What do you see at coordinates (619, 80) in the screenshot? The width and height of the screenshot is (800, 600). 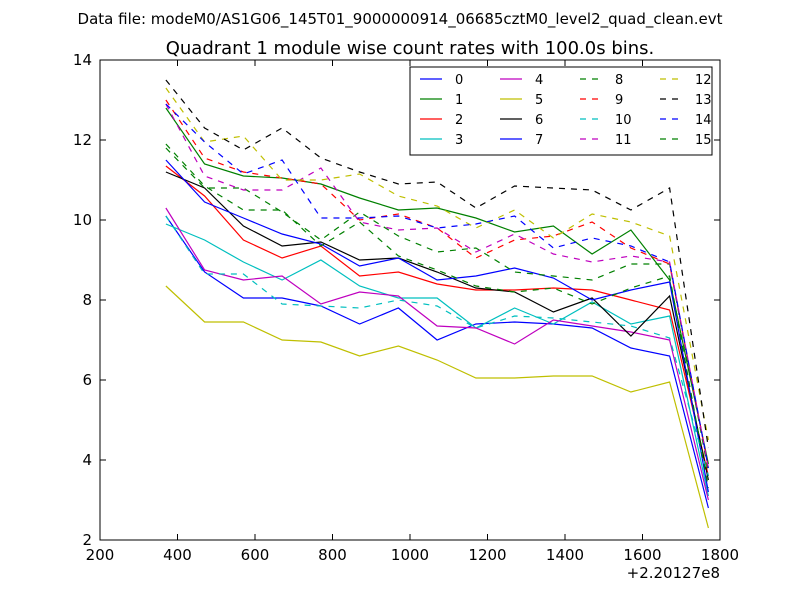 I see `legend-label-8: 8` at bounding box center [619, 80].